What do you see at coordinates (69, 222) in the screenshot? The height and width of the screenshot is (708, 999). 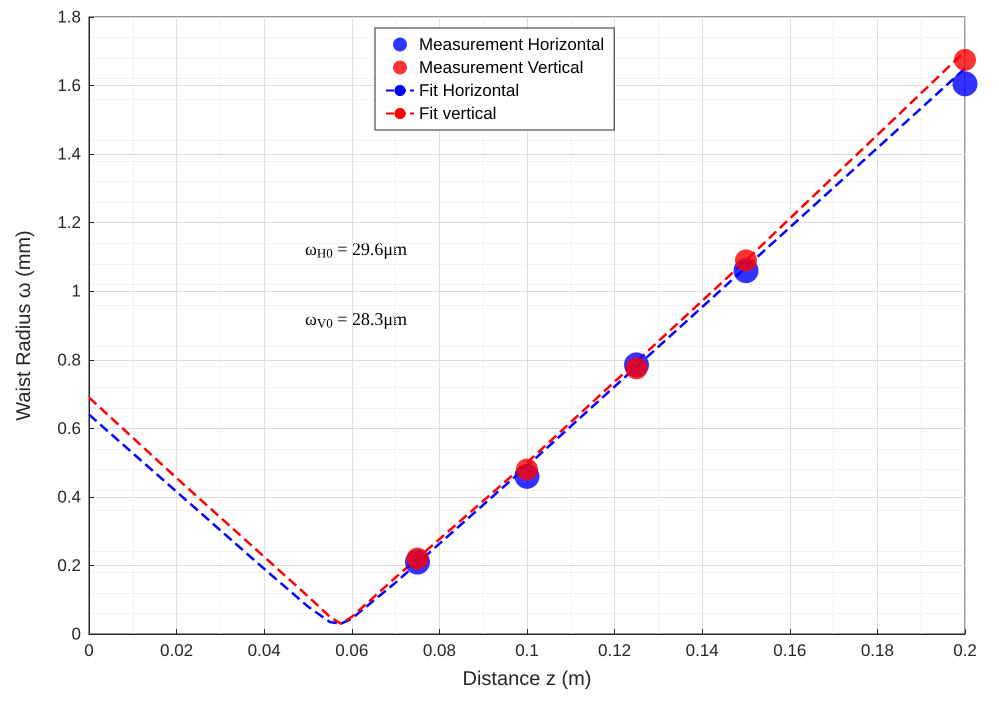 I see `y-tick-label: 1.2` at bounding box center [69, 222].